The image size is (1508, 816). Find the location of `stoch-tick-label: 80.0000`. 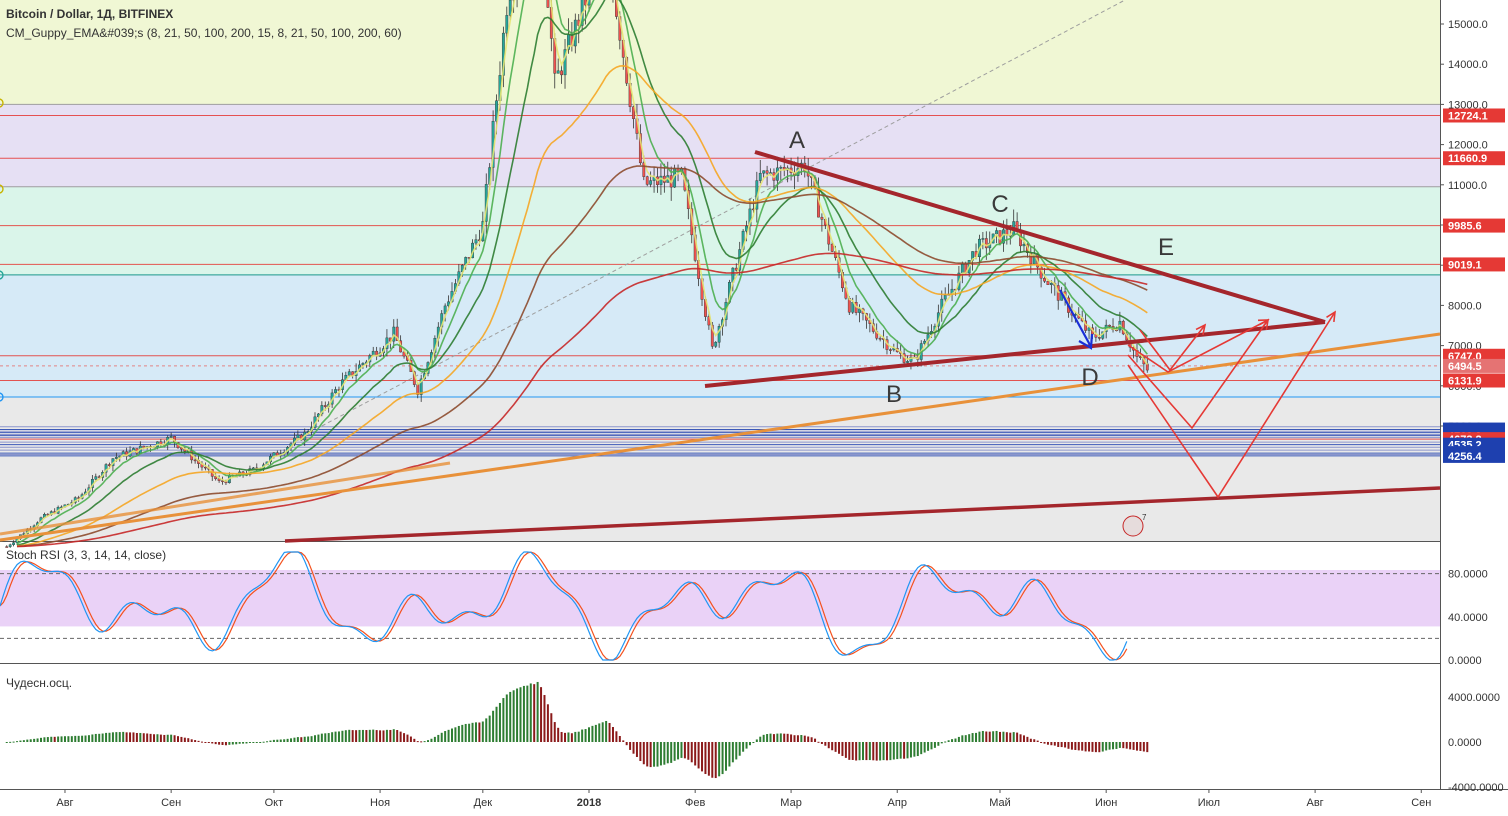

stoch-tick-label: 80.0000 is located at coordinates (1468, 575).